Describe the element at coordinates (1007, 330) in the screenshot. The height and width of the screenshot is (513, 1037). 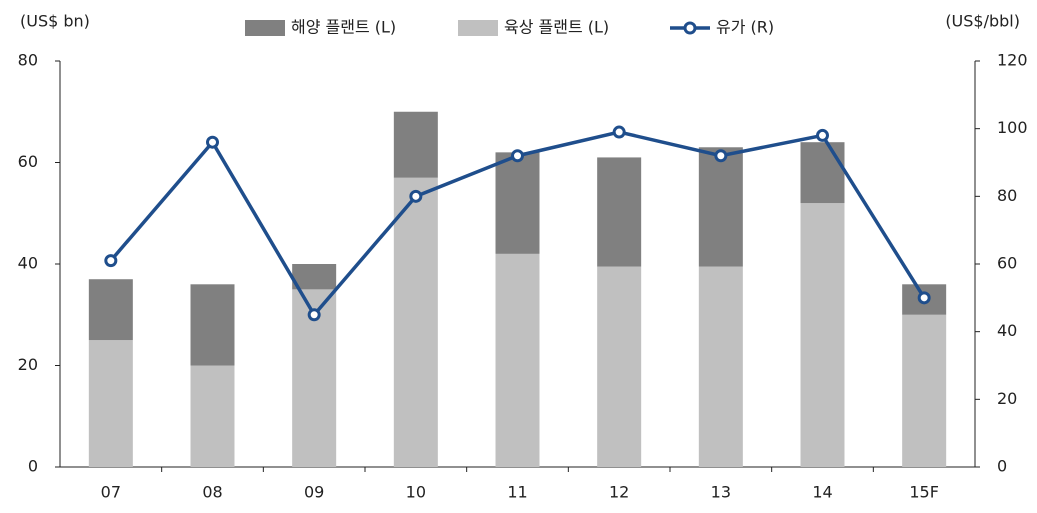
I see `y2-tick-label: 40` at that location.